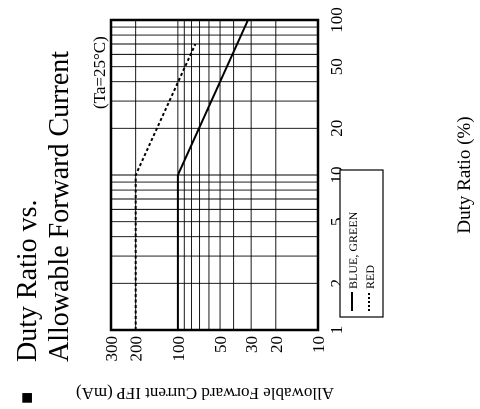 This screenshot has height=409, width=480. Describe the element at coordinates (165, 186) in the screenshot. I see `series-line-red` at that location.